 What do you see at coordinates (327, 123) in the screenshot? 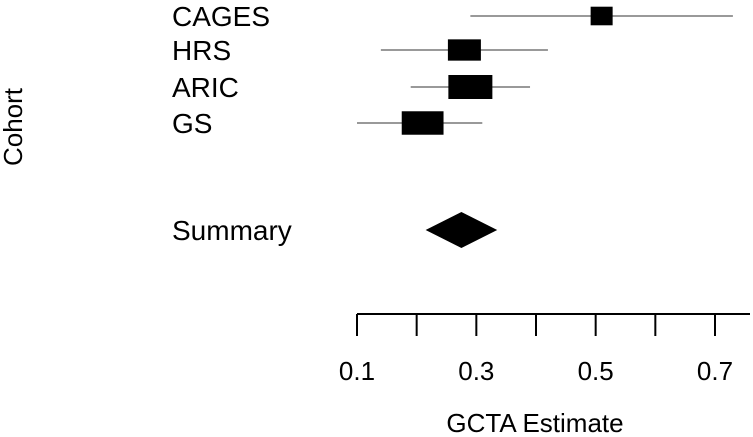
I see `cohort-row-gs: GS` at bounding box center [327, 123].